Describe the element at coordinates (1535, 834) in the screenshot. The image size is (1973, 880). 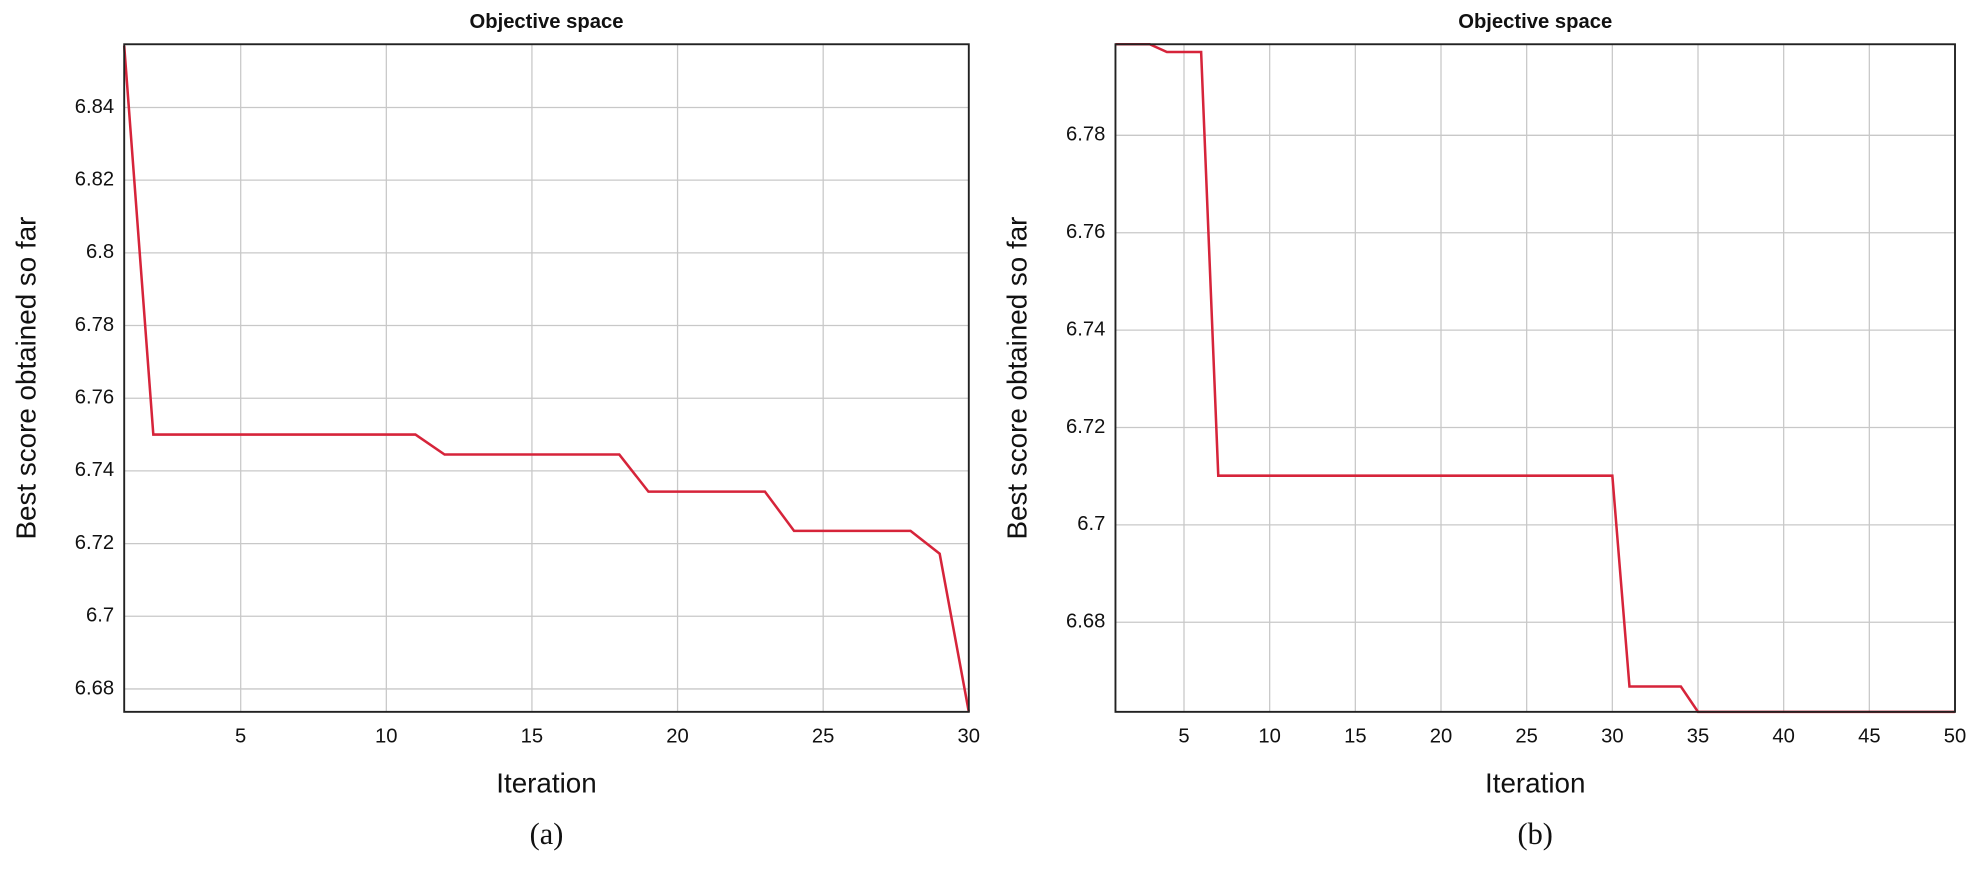
I see `caption: (b)` at that location.